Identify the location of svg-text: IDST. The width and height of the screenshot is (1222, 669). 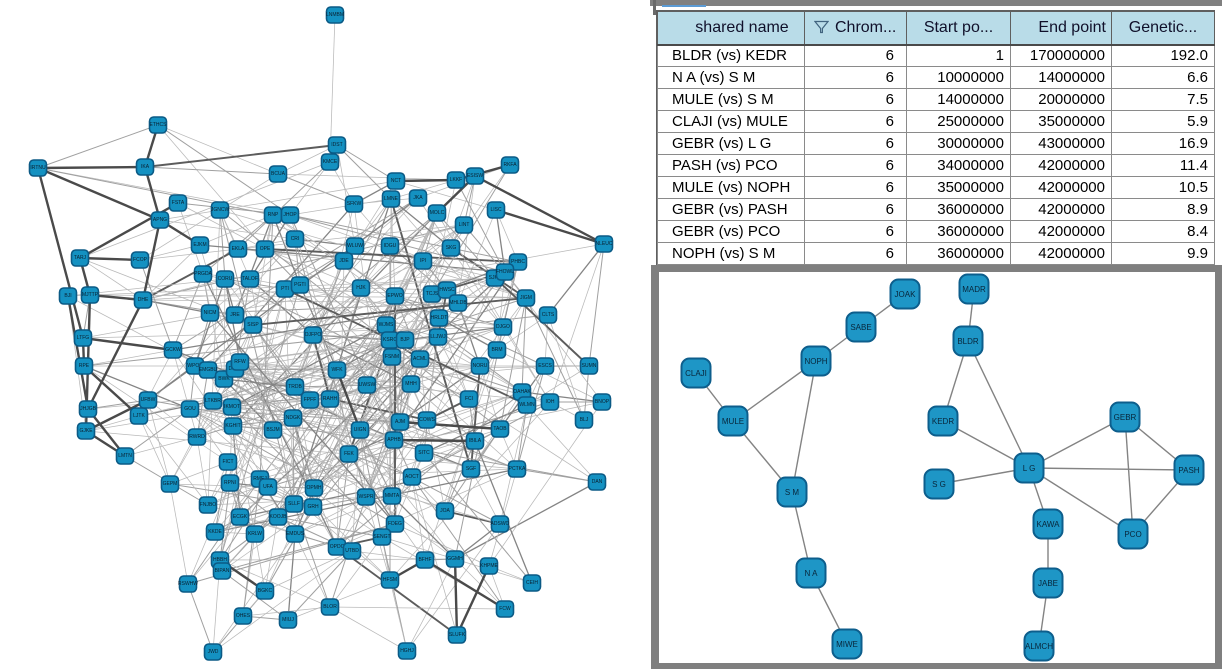
(336, 145).